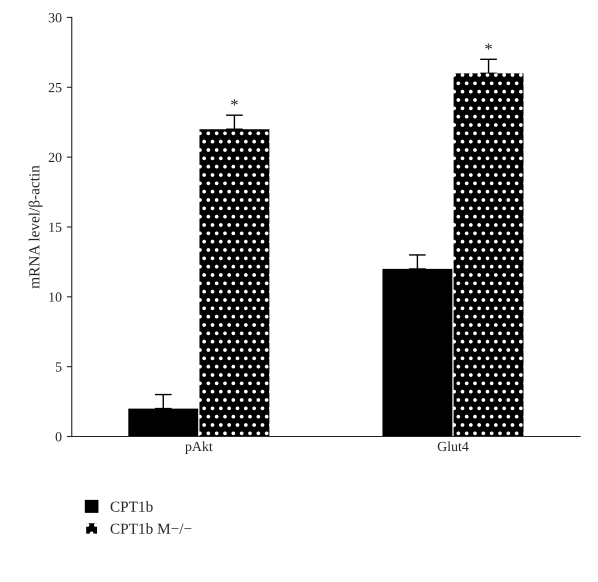 The image size is (598, 582). What do you see at coordinates (55, 157) in the screenshot?
I see `y-tick-label: 20` at bounding box center [55, 157].